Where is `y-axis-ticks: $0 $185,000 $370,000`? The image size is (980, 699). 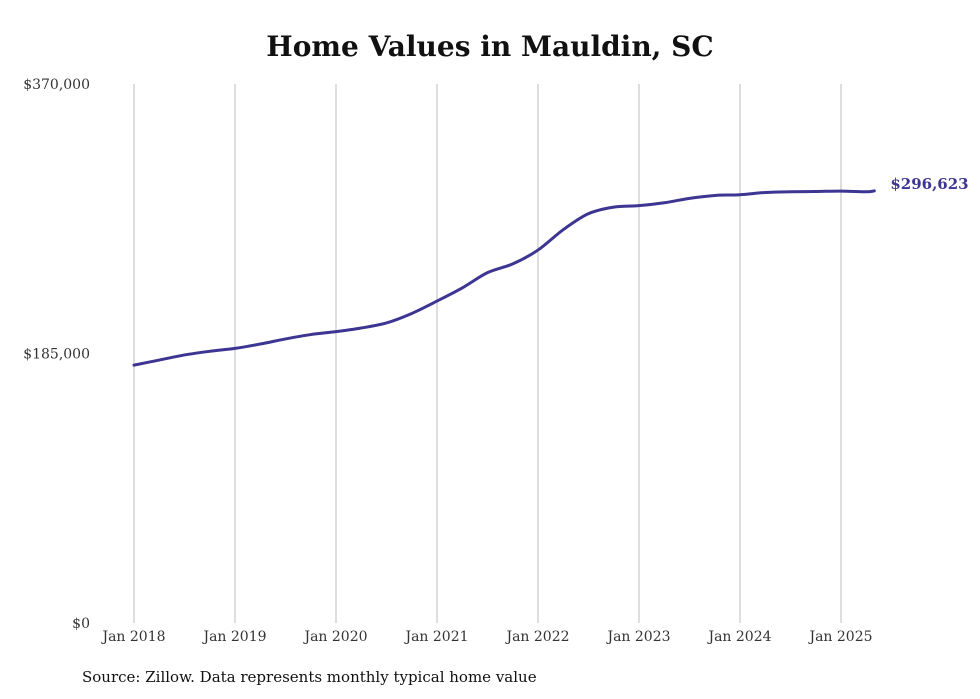
y-axis-ticks: $0 $185,000 $370,000 is located at coordinates (56, 354).